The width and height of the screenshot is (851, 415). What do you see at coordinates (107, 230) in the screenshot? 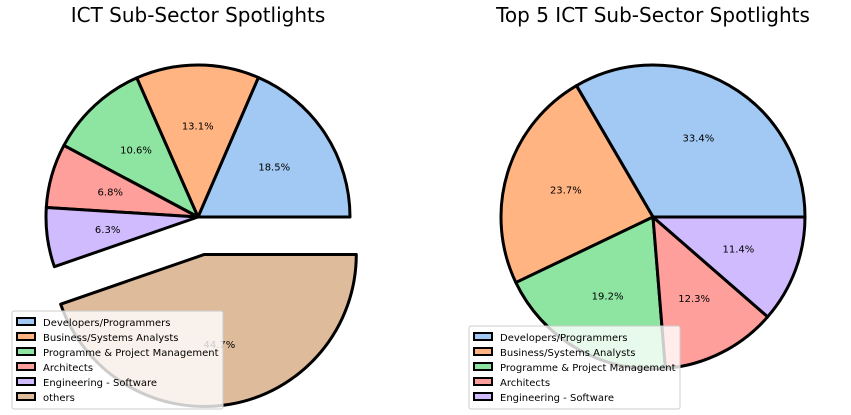
I see `pie-percent-label: 6.3%` at bounding box center [107, 230].